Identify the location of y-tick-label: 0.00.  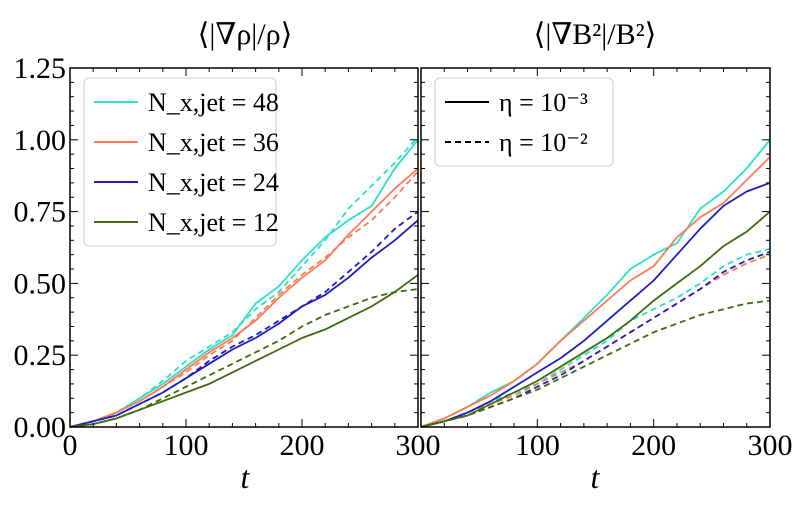
(40, 427).